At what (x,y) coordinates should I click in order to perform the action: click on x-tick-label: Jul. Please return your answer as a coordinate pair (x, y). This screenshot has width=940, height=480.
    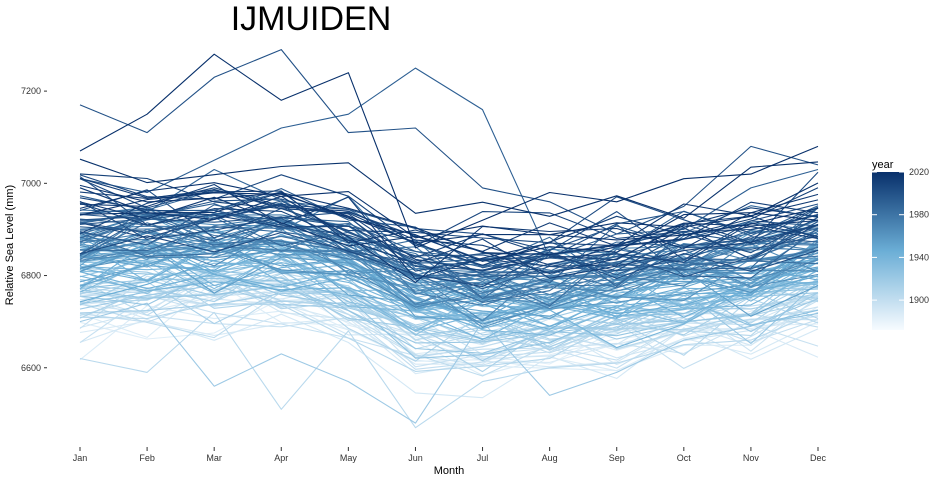
    Looking at the image, I should click on (483, 458).